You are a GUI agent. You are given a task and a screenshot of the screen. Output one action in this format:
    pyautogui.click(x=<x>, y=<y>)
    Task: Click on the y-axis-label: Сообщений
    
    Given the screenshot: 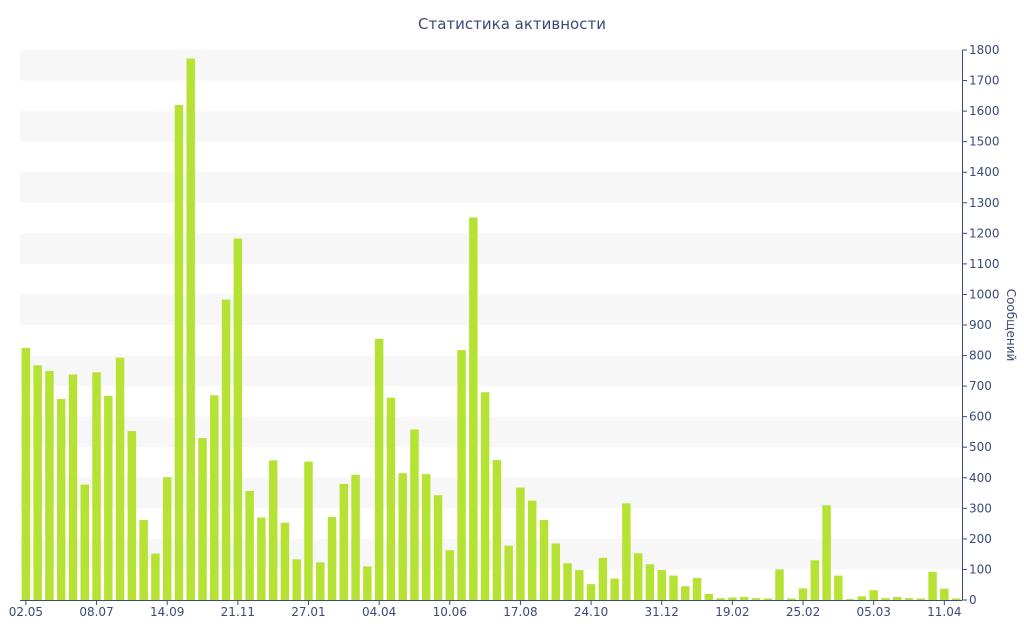 What is the action you would take?
    pyautogui.click(x=1011, y=325)
    